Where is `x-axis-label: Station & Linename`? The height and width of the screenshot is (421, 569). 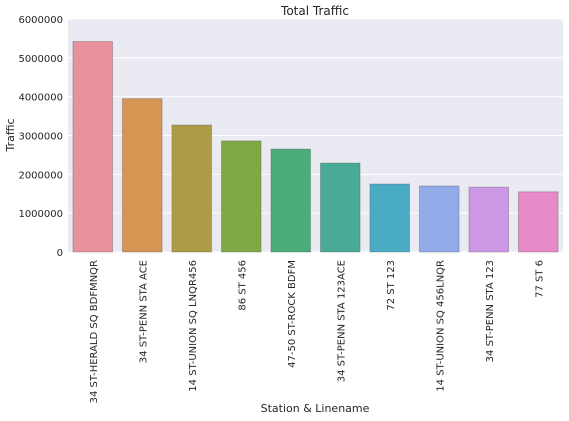
x-axis-label: Station & Linename is located at coordinates (315, 408).